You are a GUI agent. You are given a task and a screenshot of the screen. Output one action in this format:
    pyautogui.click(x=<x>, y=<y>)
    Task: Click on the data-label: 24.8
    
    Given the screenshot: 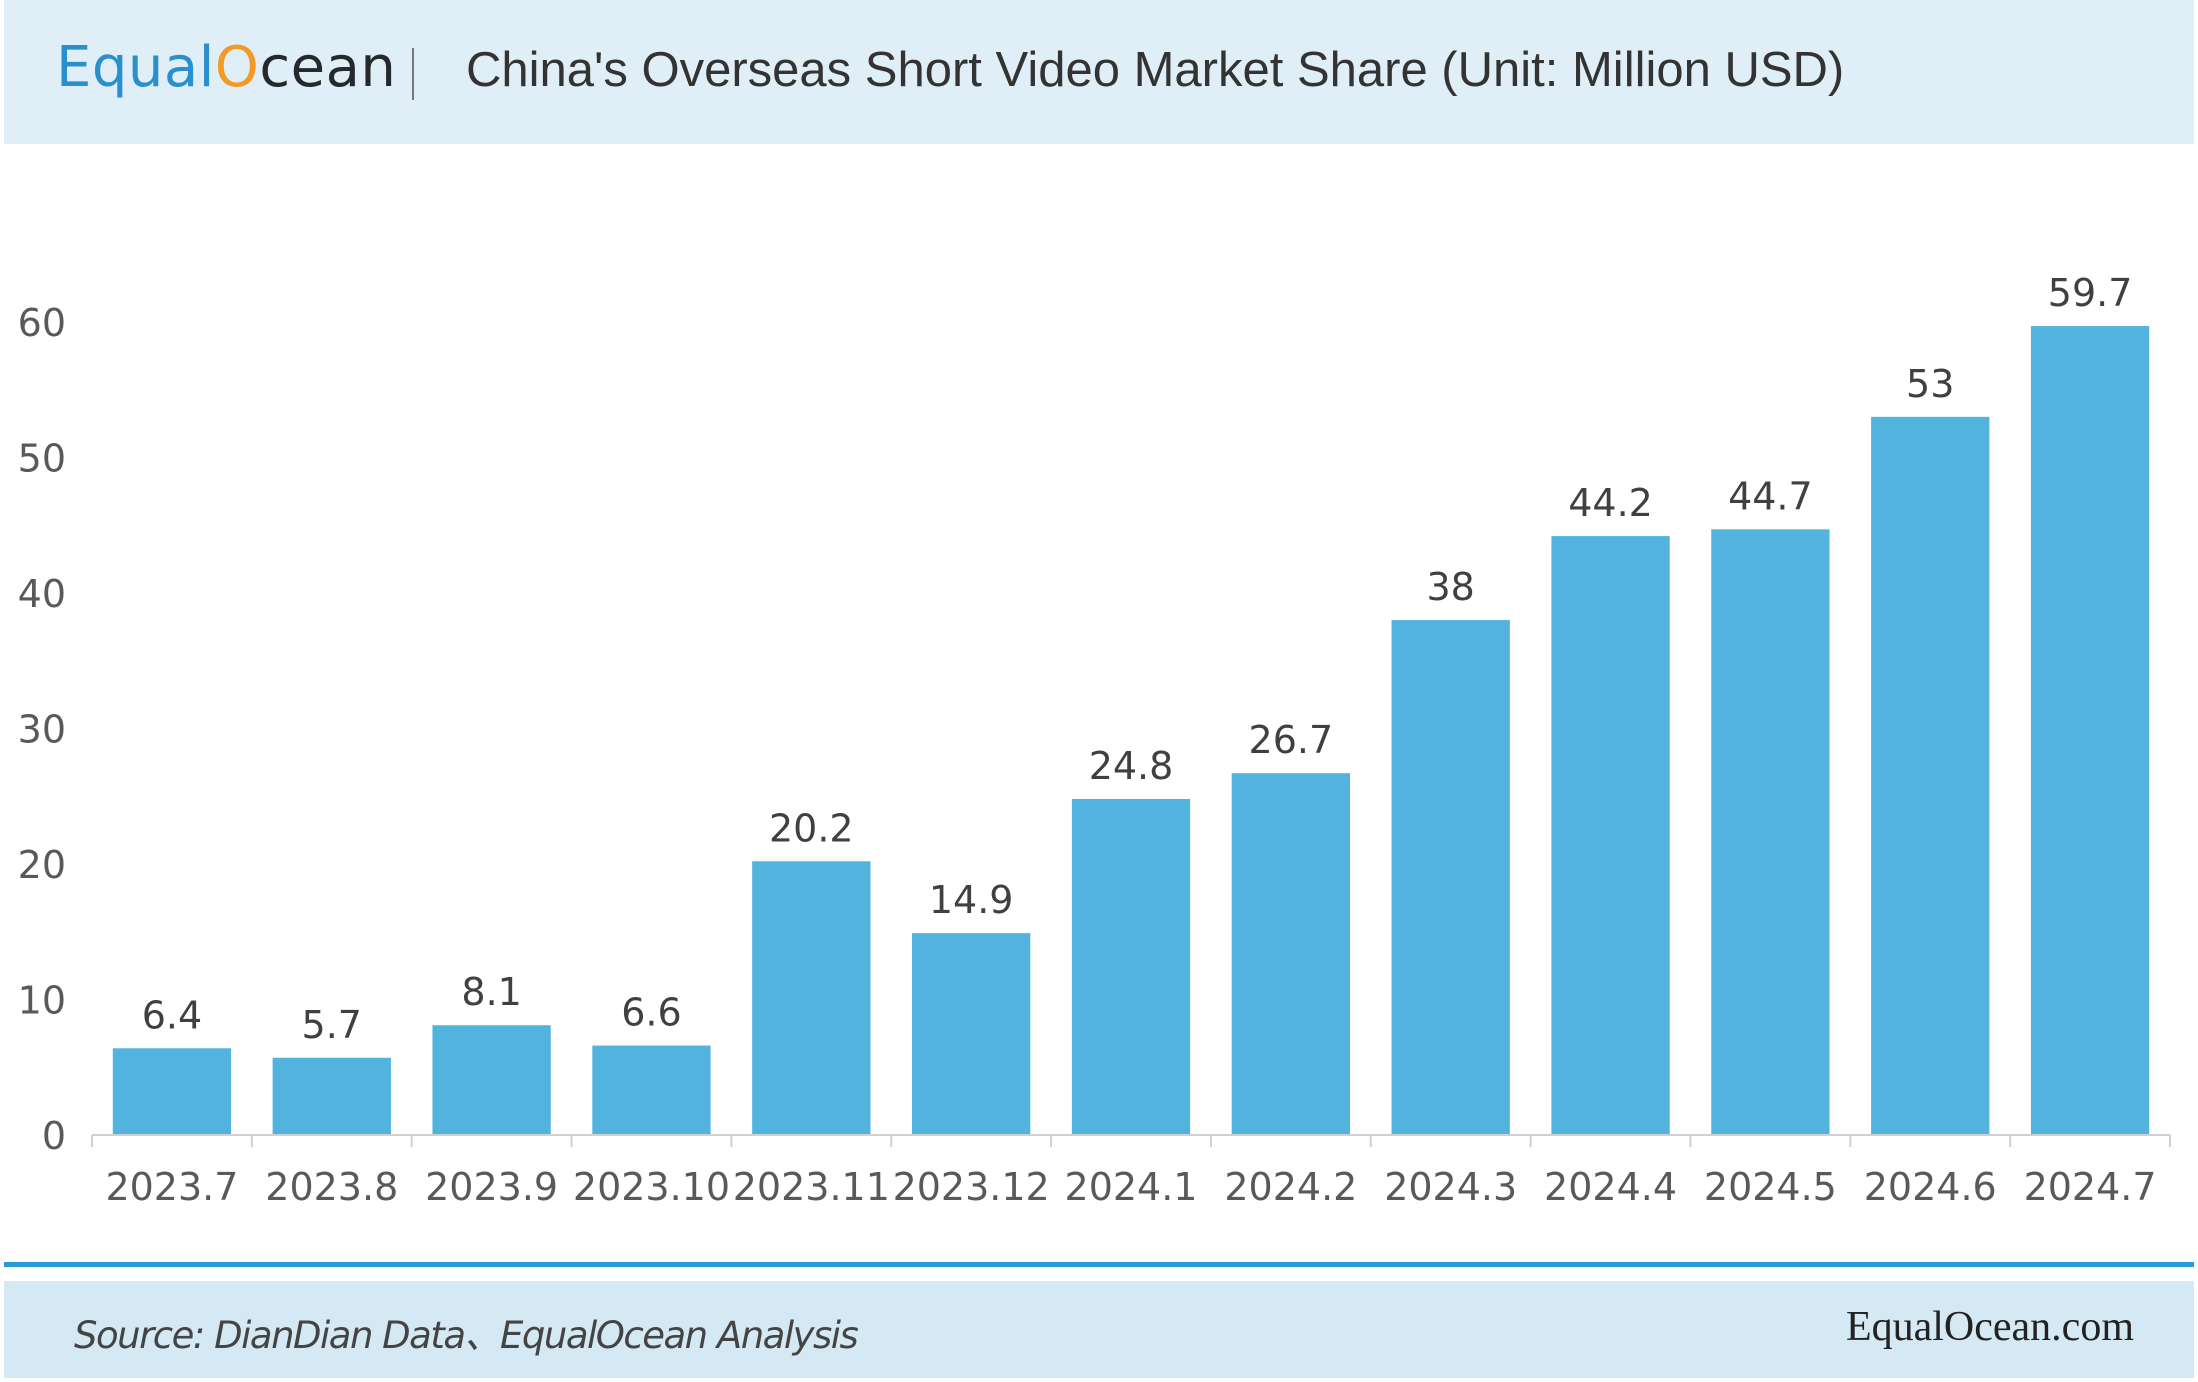 What is the action you would take?
    pyautogui.click(x=1131, y=766)
    